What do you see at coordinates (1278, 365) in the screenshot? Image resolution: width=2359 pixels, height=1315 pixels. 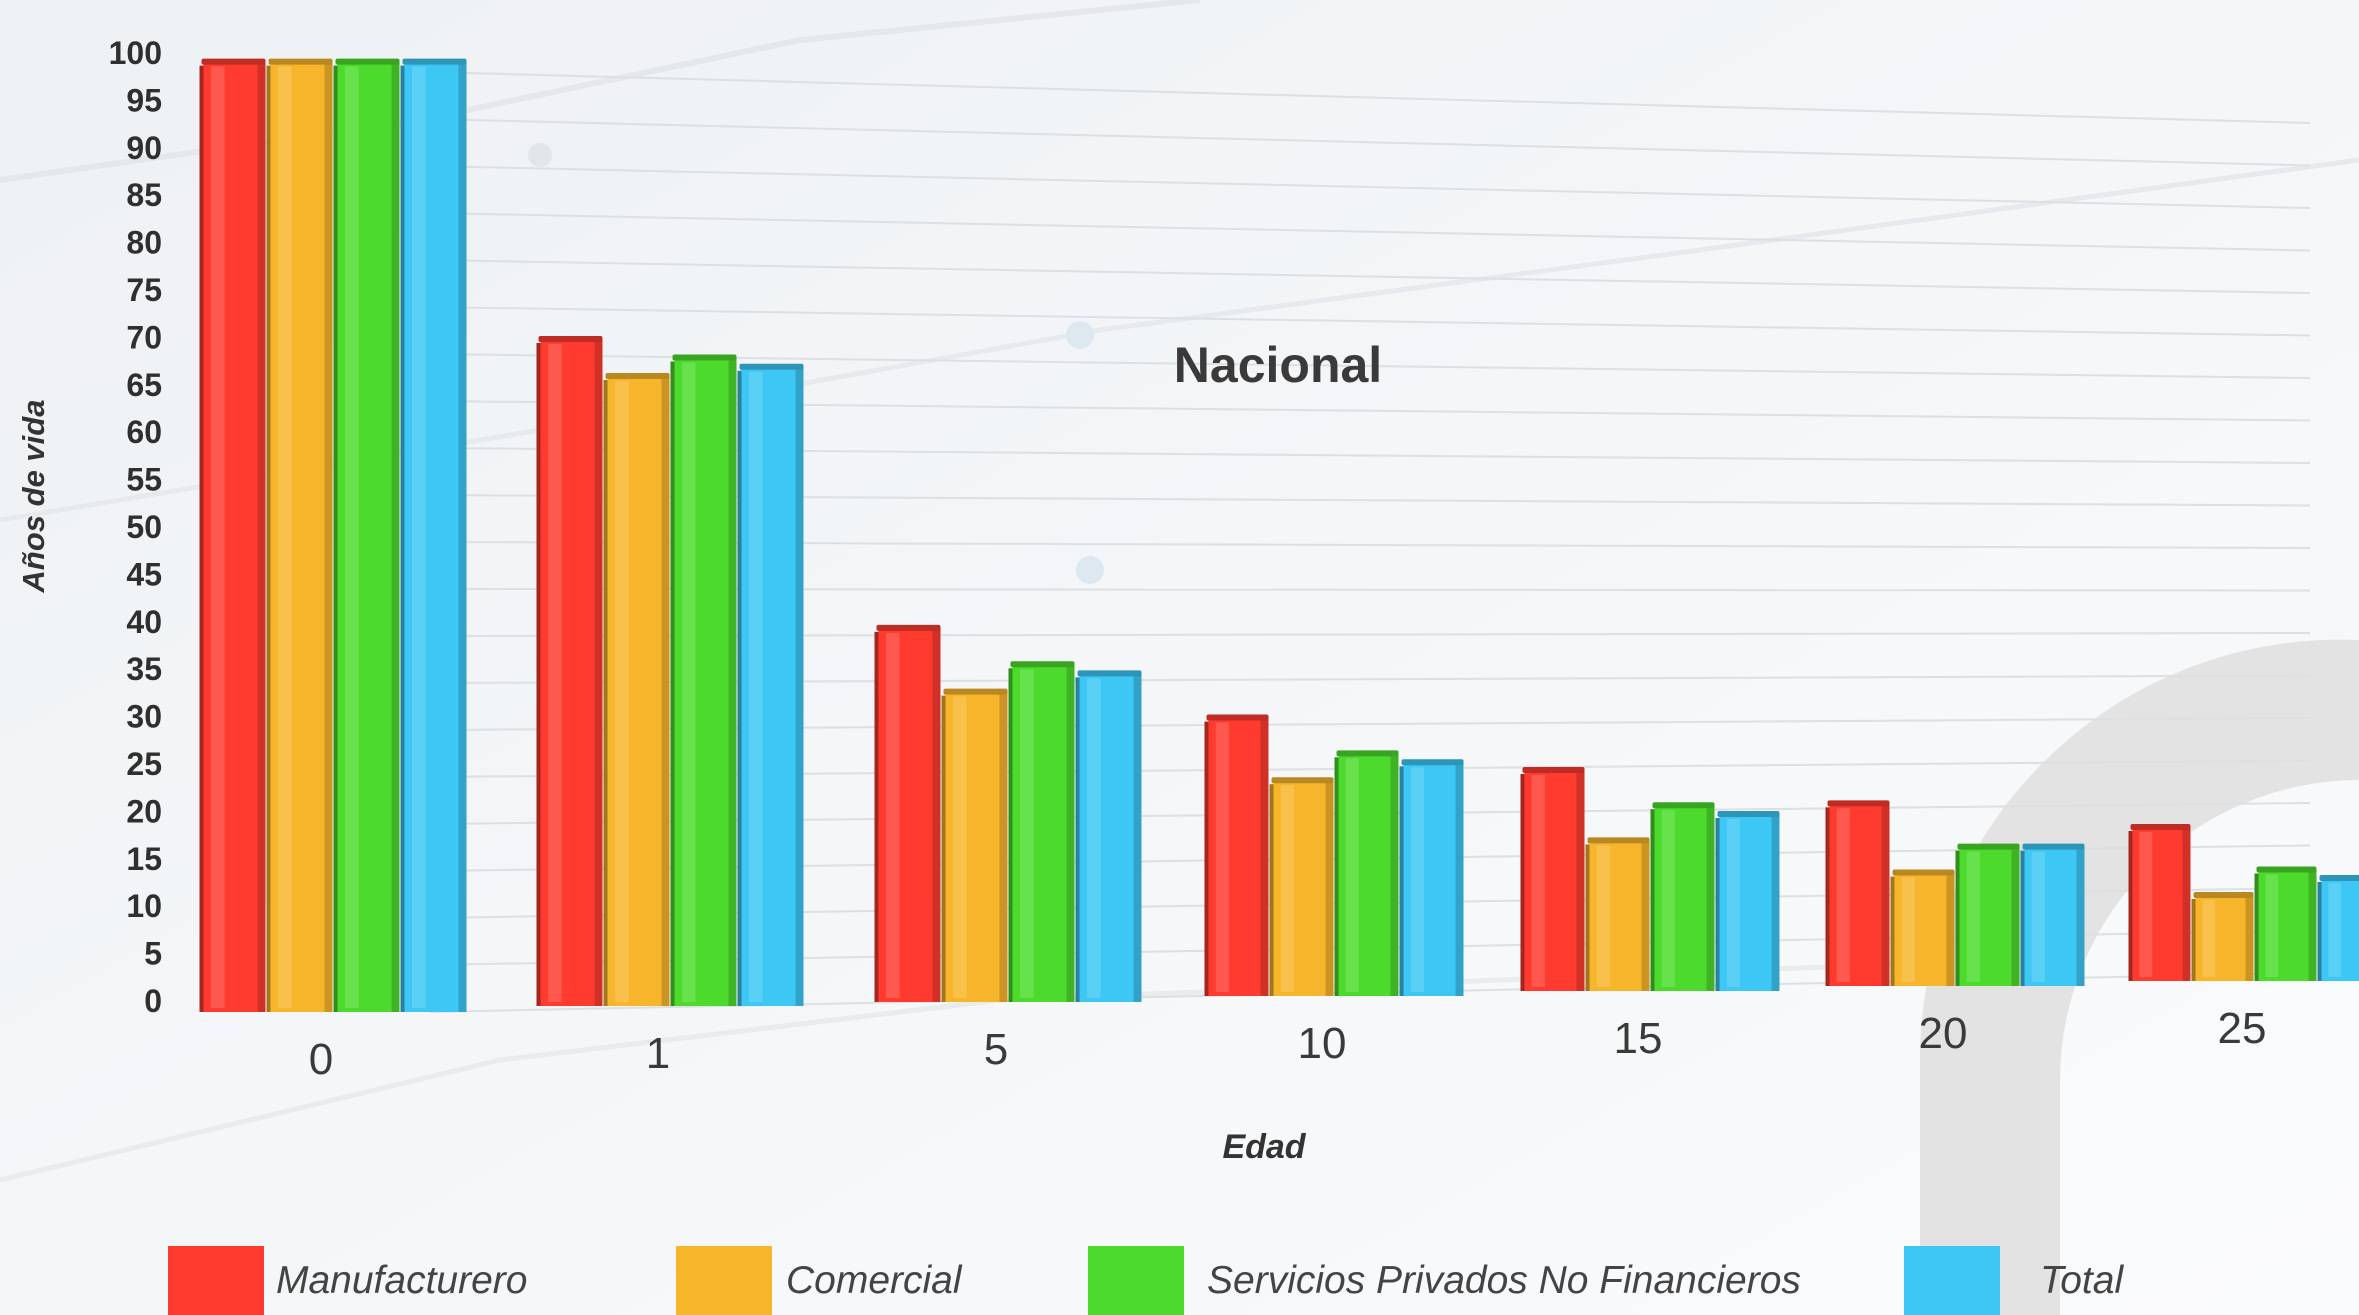 I see `chart-title: Nacional` at bounding box center [1278, 365].